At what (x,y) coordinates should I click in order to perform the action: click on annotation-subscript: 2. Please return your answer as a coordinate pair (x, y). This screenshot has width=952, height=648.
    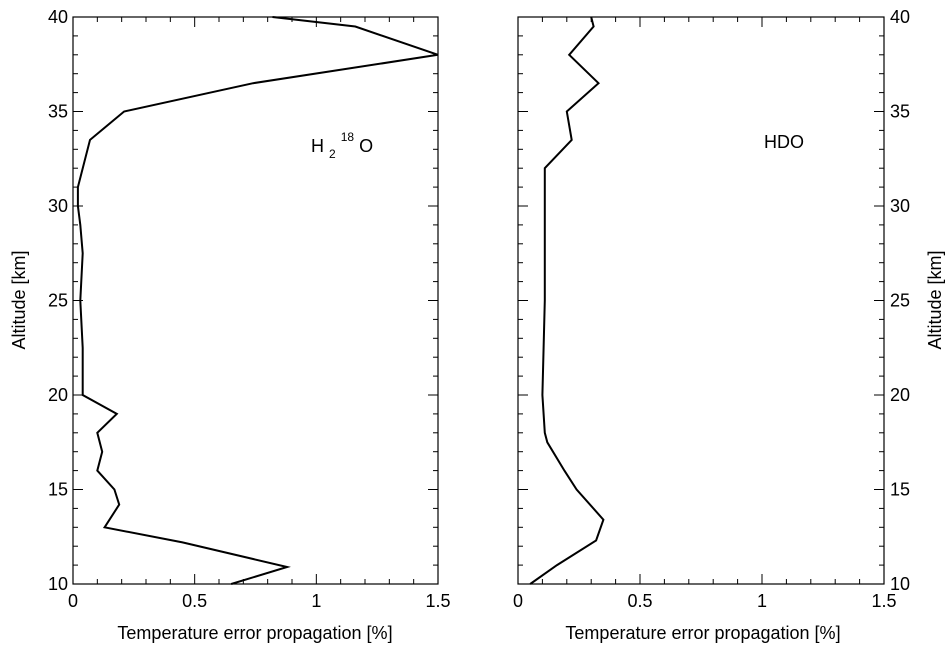
    Looking at the image, I should click on (332, 154).